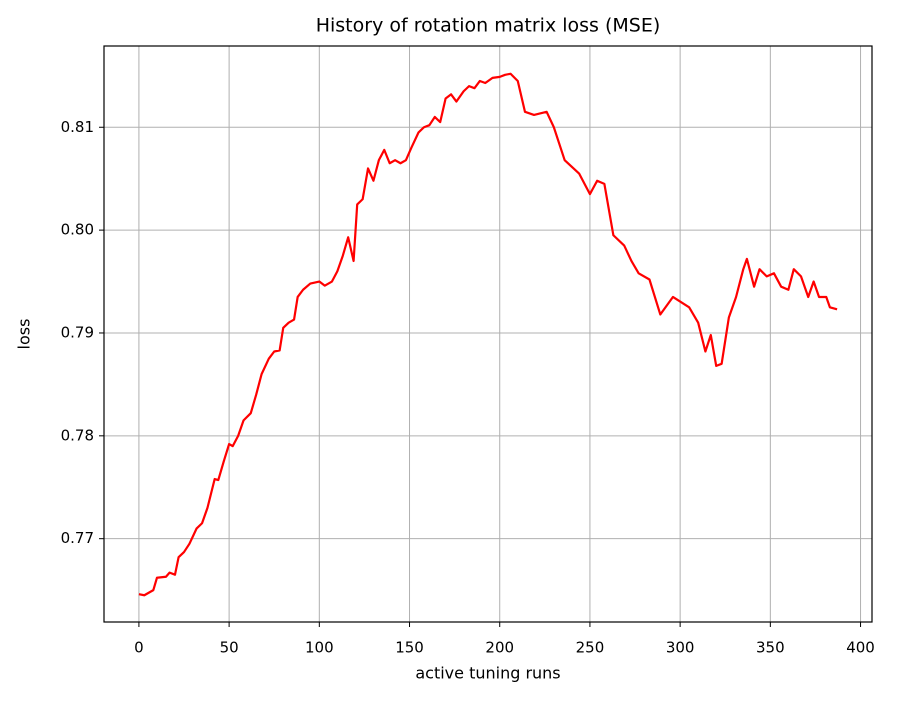 The width and height of the screenshot is (897, 704). What do you see at coordinates (77, 230) in the screenshot?
I see `y-tick-label: 0.80` at bounding box center [77, 230].